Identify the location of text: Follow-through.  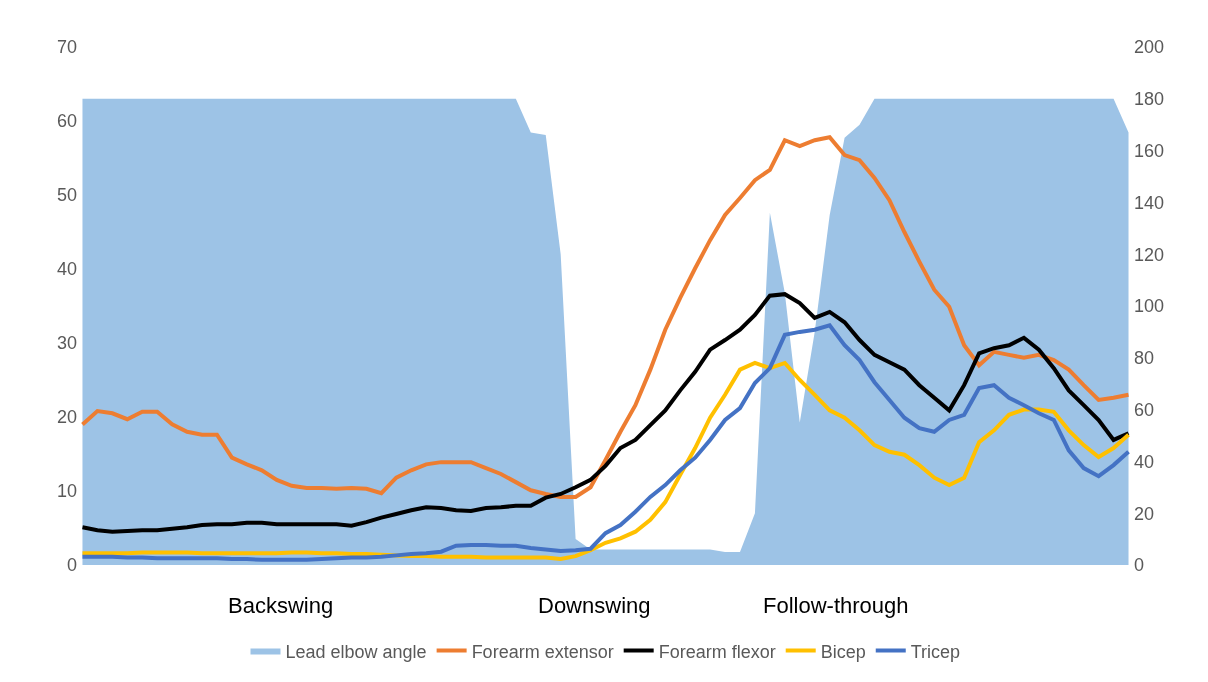
(836, 605).